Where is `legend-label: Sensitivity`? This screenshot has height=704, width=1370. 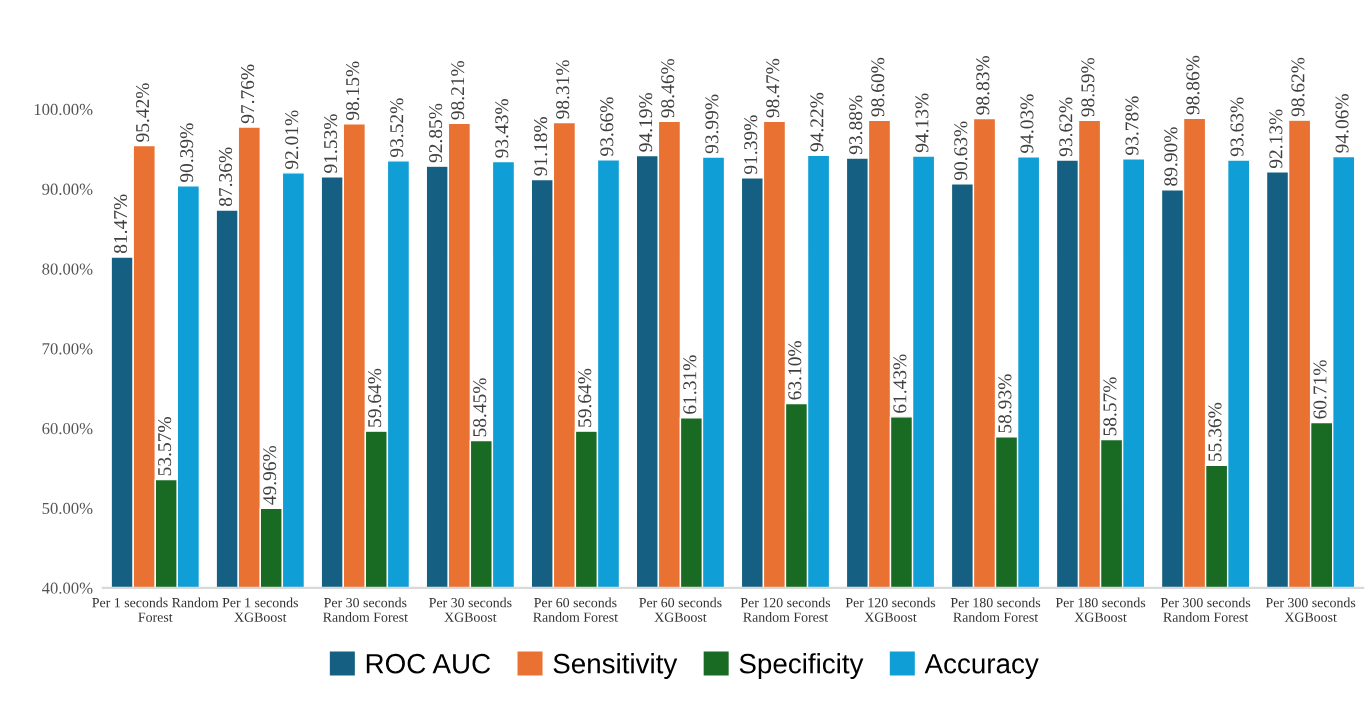
legend-label: Sensitivity is located at coordinates (615, 666).